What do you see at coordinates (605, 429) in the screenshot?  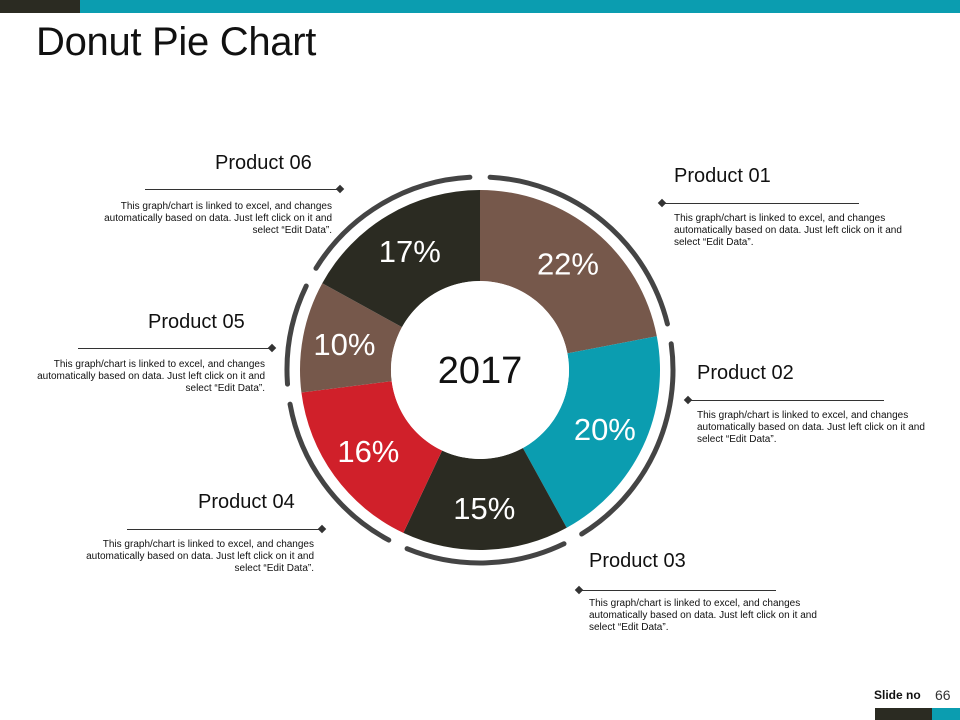 I see `slice-value-label: 20%` at bounding box center [605, 429].